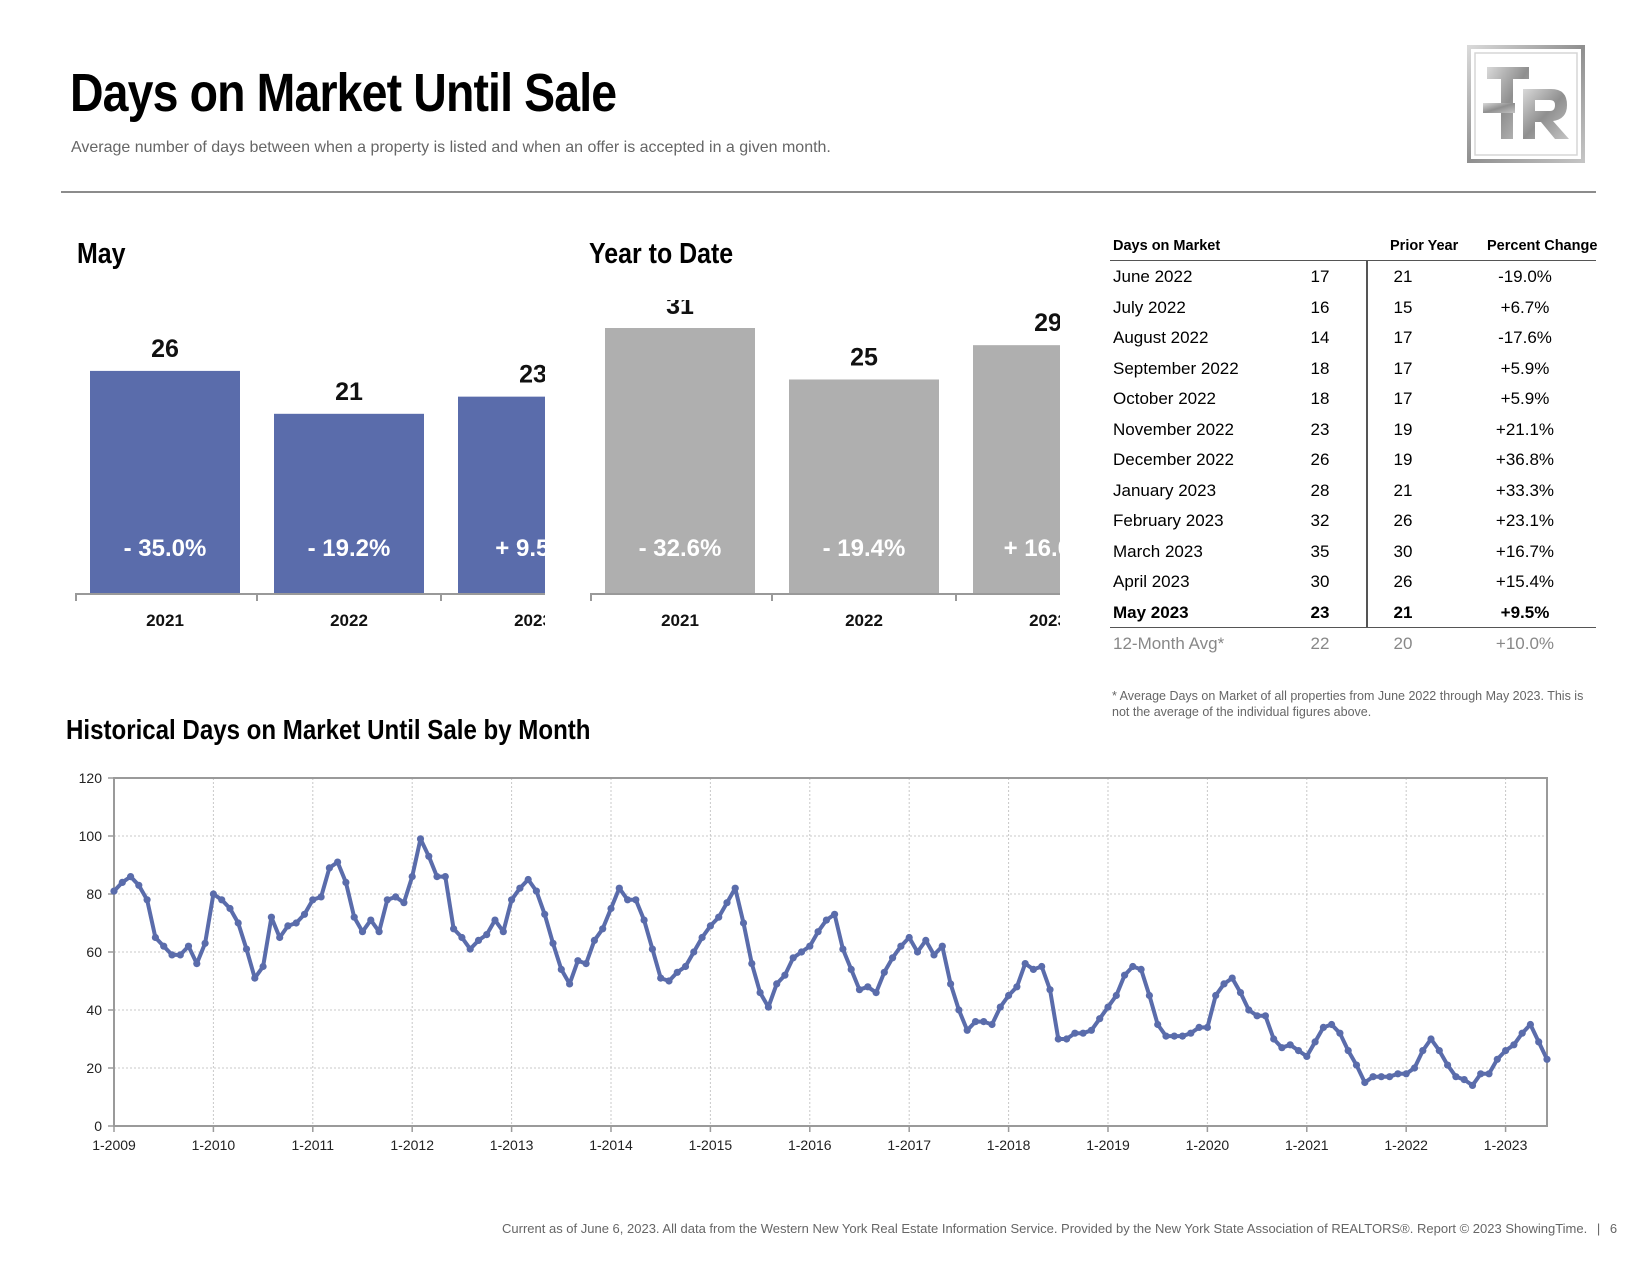  Describe the element at coordinates (1149, 307) in the screenshot. I see `row-month: July 2022` at that location.